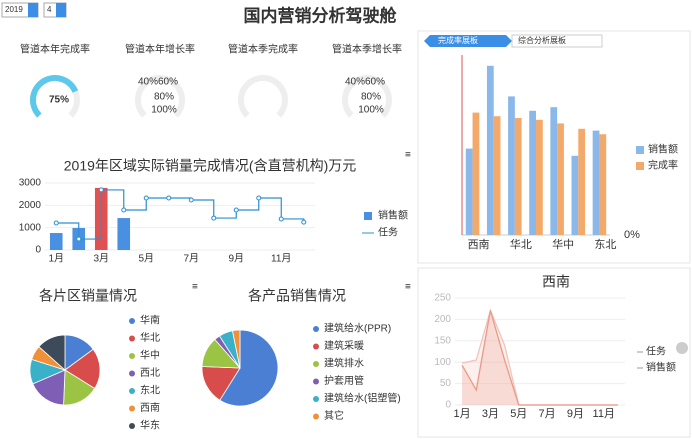 The height and width of the screenshot is (439, 692). What do you see at coordinates (30, 205) in the screenshot?
I see `y-tick-label: 2000` at bounding box center [30, 205].